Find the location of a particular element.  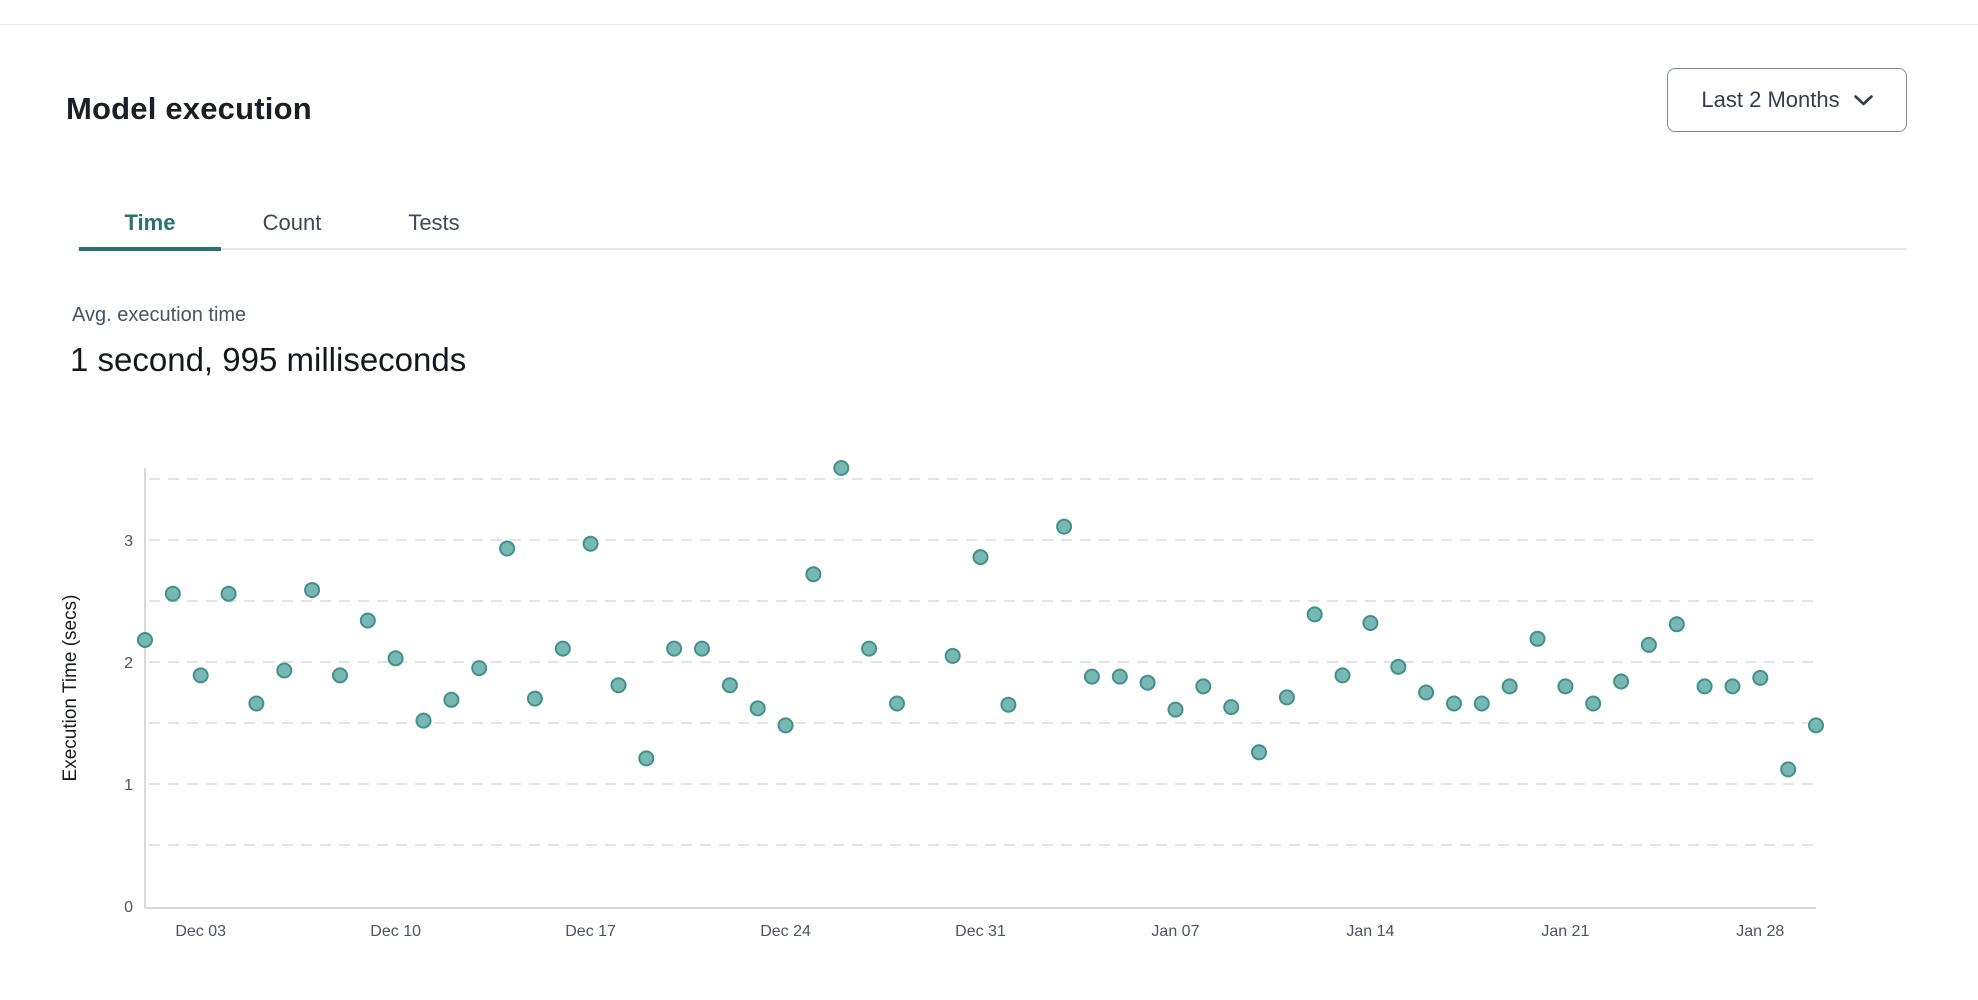

tab-count: Count is located at coordinates (292, 223).